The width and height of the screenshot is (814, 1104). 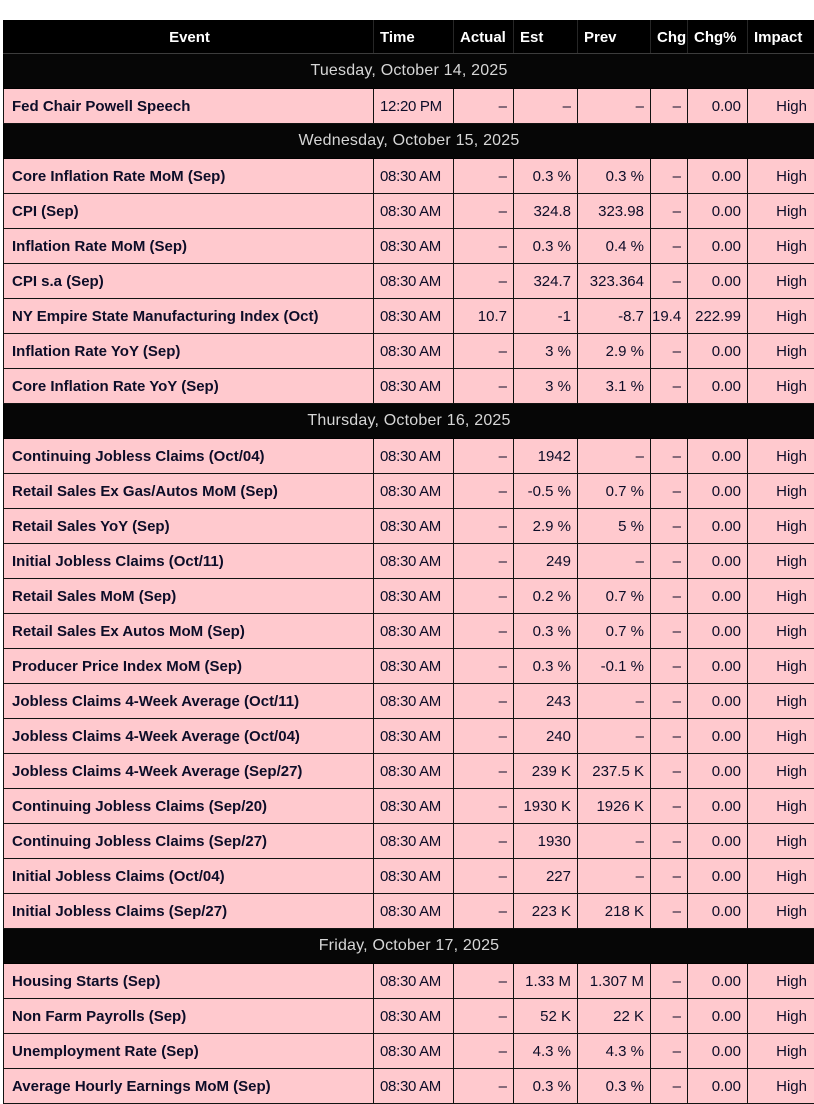 What do you see at coordinates (189, 876) in the screenshot?
I see `event-cell: Initial Jobless Claims (Oct/04)` at bounding box center [189, 876].